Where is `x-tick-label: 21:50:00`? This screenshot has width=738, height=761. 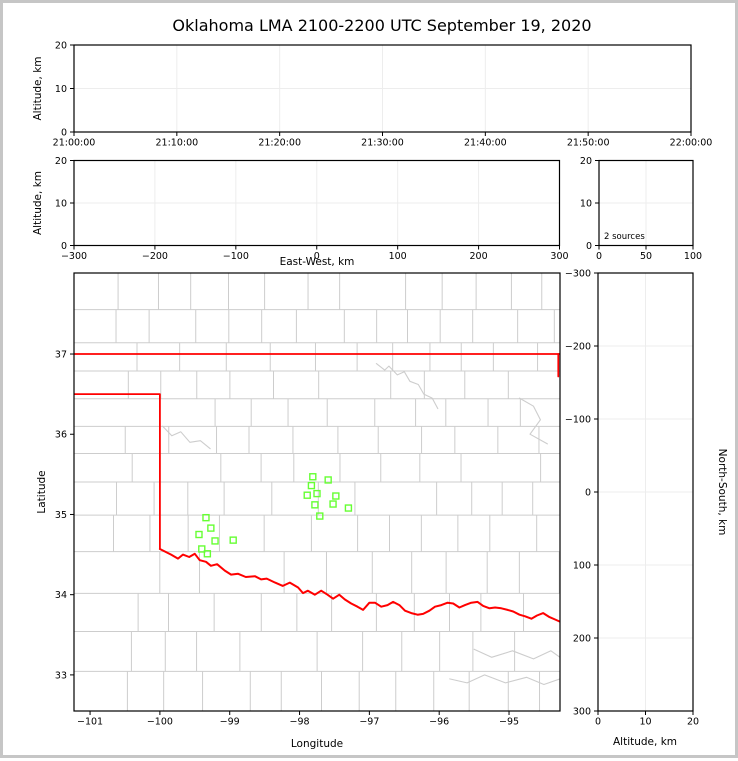 x-tick-label: 21:50:00 is located at coordinates (588, 143).